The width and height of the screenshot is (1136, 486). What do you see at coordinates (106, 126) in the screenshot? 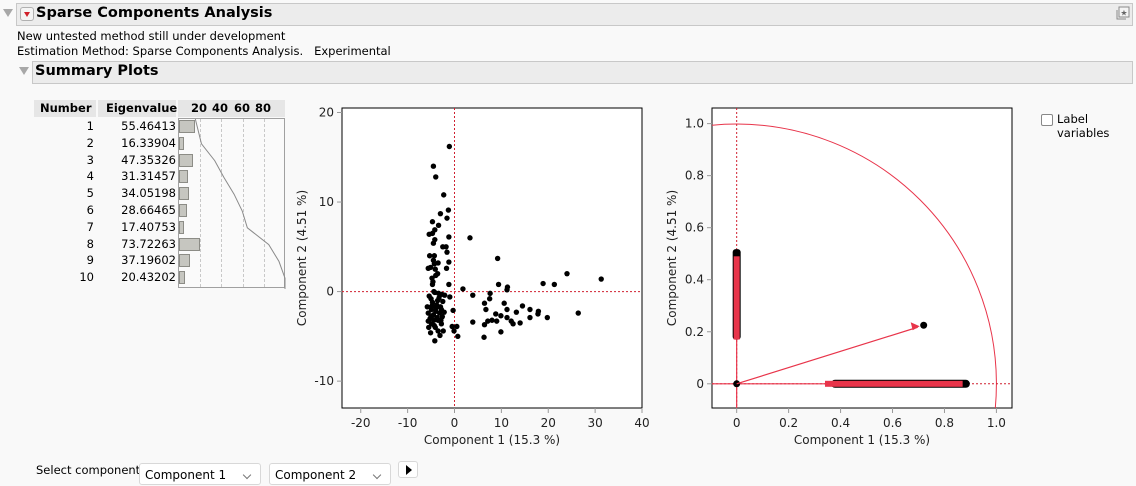
I see `table-row: 1 55.46413` at bounding box center [106, 126].